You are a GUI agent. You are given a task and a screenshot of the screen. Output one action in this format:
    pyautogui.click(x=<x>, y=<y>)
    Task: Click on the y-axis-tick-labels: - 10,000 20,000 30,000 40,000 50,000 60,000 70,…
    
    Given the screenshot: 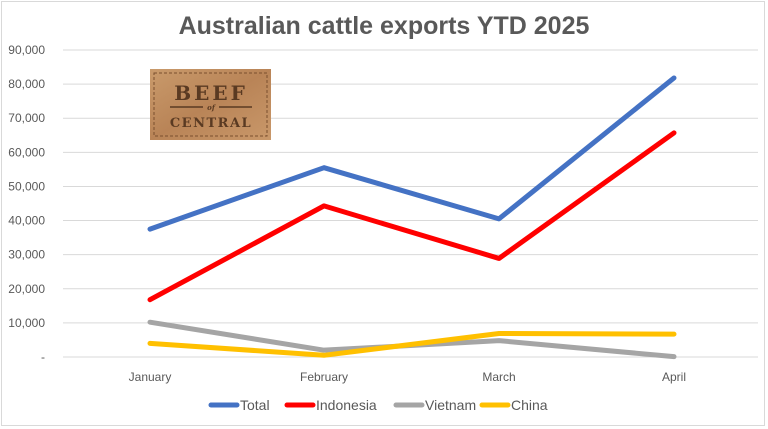 What is the action you would take?
    pyautogui.click(x=26, y=203)
    